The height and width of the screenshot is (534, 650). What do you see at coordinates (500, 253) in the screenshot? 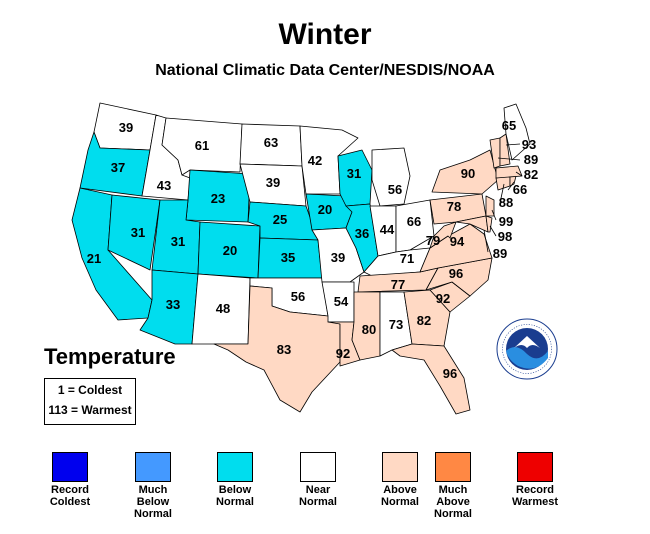
I see `value-MD: 89` at bounding box center [500, 253].